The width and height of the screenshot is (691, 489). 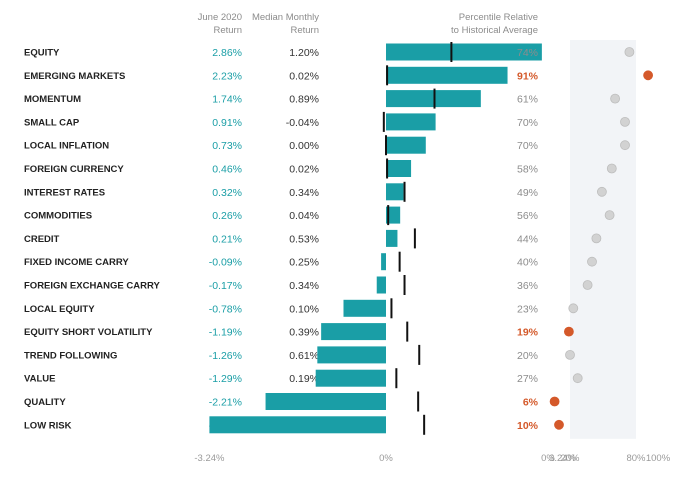 I want to click on factor-label: EMERGING MARKETS, so click(x=74, y=76).